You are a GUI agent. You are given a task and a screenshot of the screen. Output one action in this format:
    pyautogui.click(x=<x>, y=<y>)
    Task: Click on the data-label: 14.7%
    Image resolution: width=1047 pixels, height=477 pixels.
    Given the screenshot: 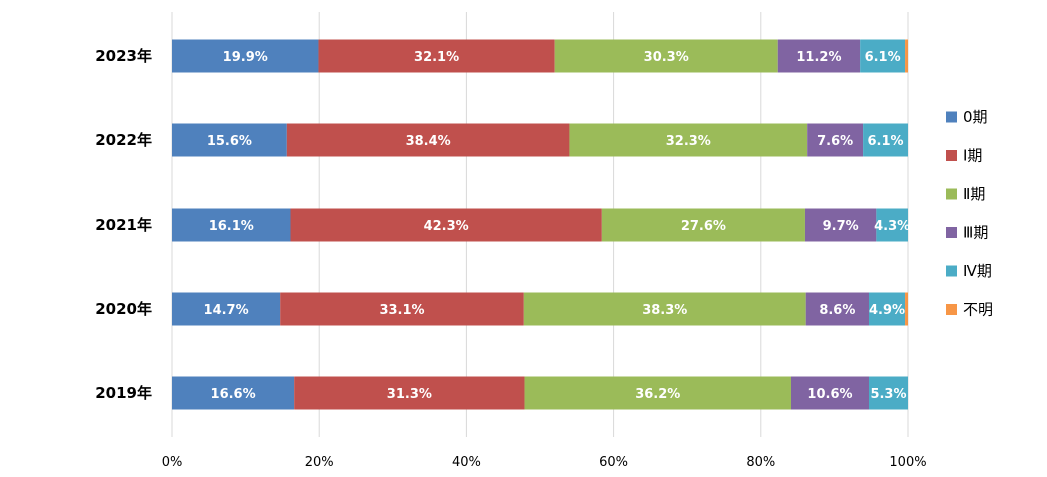 What is the action you would take?
    pyautogui.click(x=226, y=310)
    